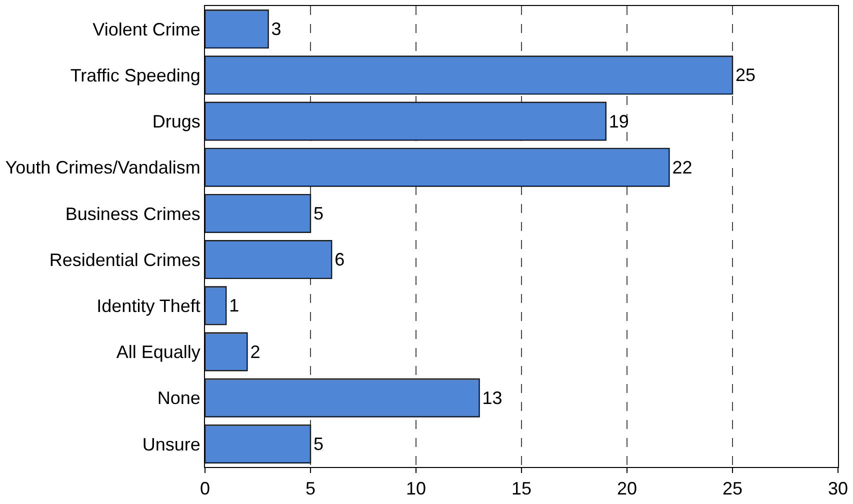 The image size is (853, 504). Describe the element at coordinates (178, 398) in the screenshot. I see `y-tick-label: None` at that location.